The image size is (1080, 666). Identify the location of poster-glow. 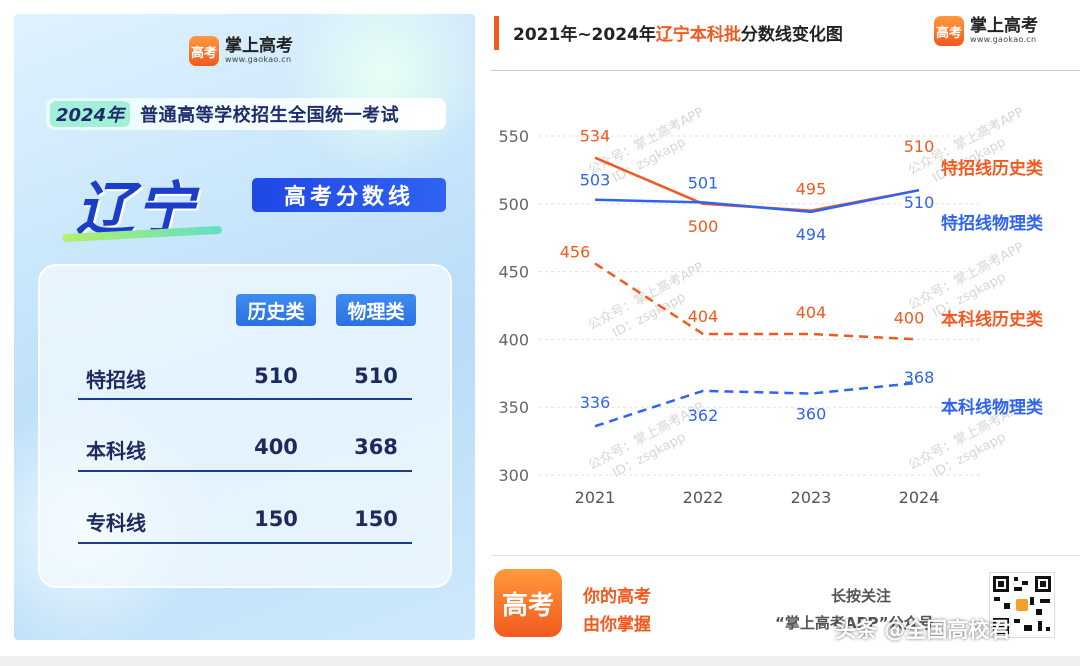
(374, 94).